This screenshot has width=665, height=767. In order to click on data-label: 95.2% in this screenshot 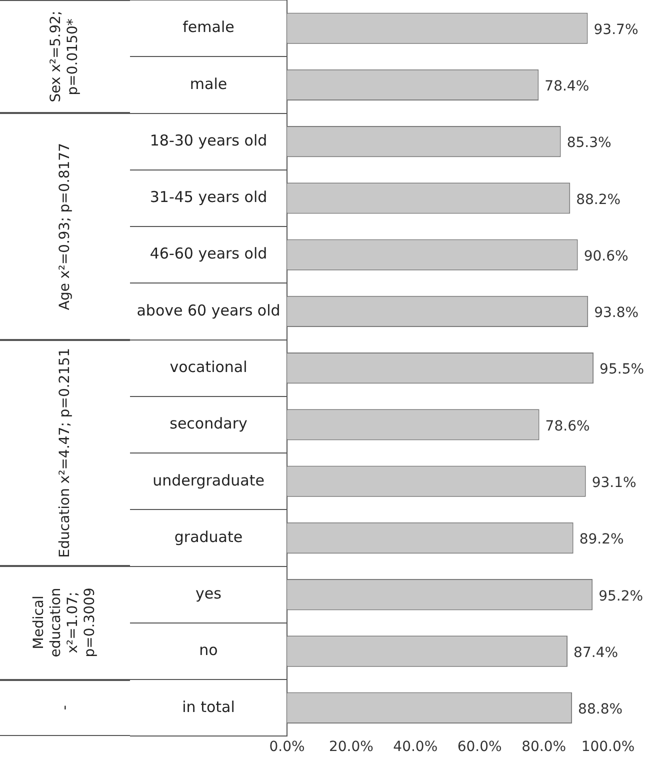, I will do `click(621, 596)`.